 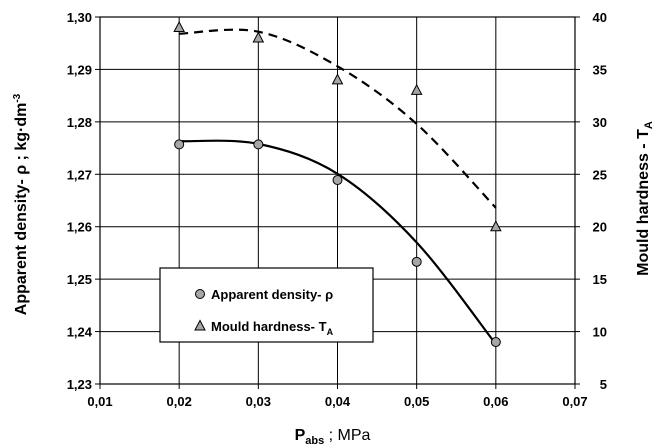 What do you see at coordinates (495, 401) in the screenshot?
I see `x-tick-label: 0,06` at bounding box center [495, 401].